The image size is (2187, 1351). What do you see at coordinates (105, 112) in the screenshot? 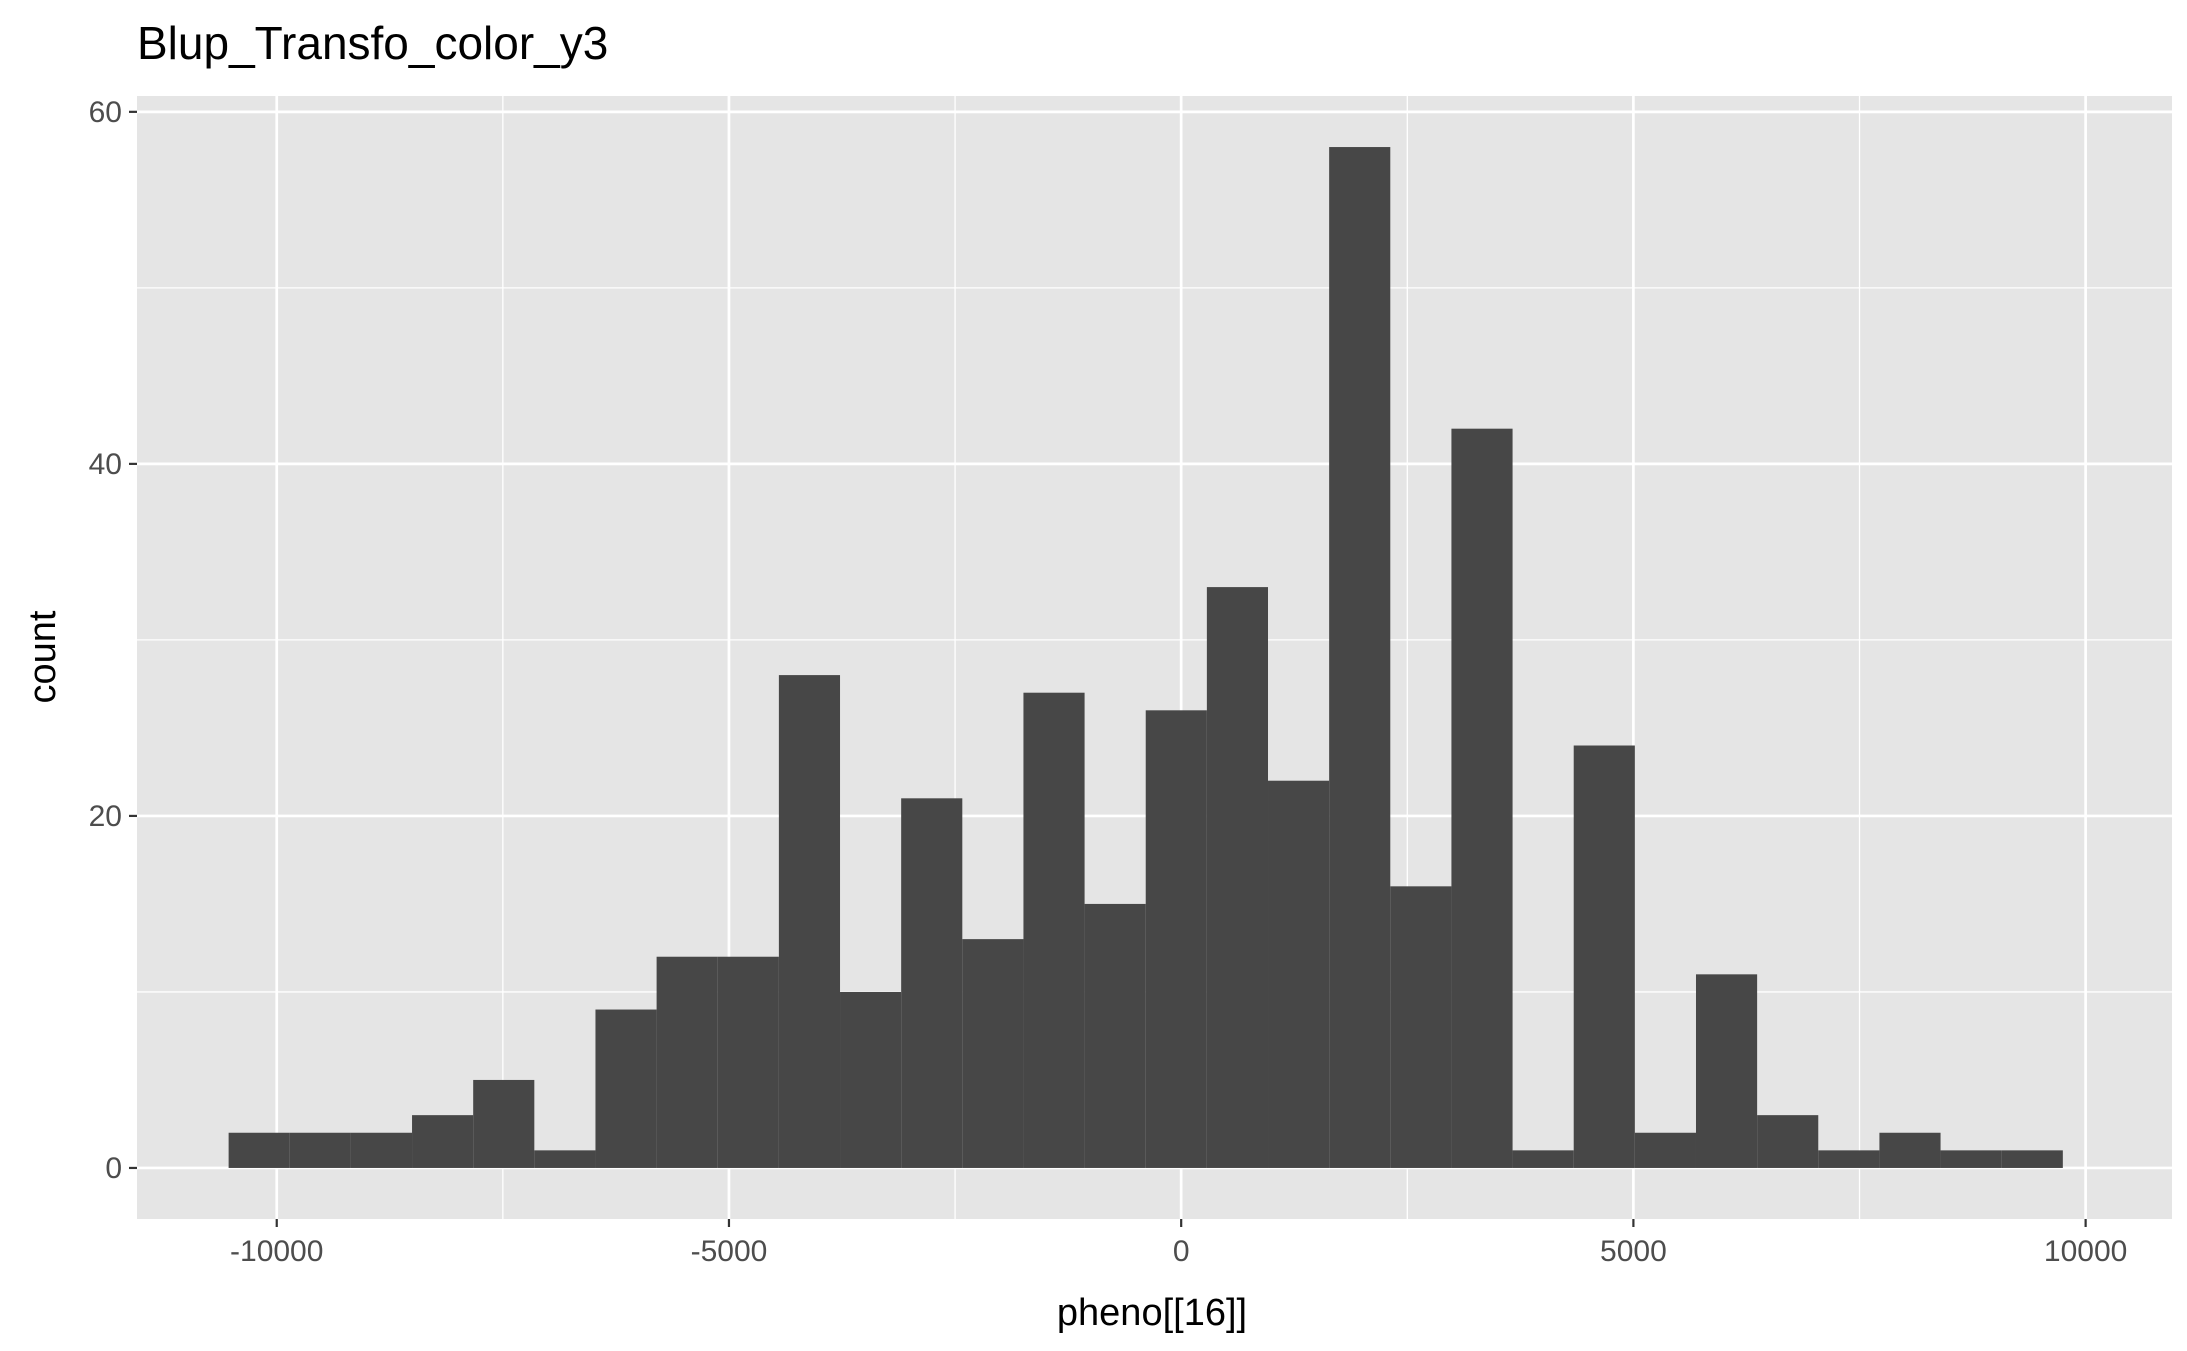
I see `y-tick-label: 60` at bounding box center [105, 112].